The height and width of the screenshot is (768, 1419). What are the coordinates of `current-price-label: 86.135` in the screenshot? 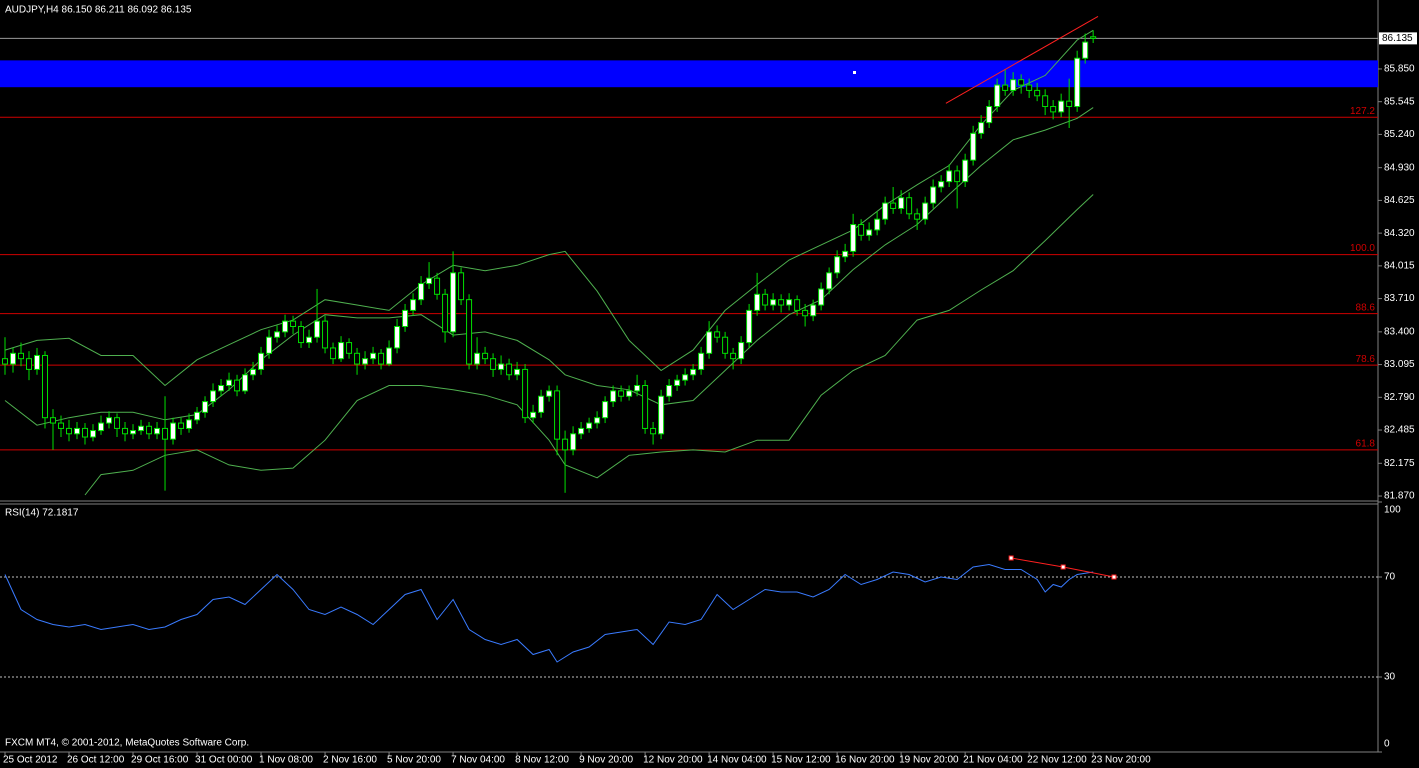 It's located at (1397, 38).